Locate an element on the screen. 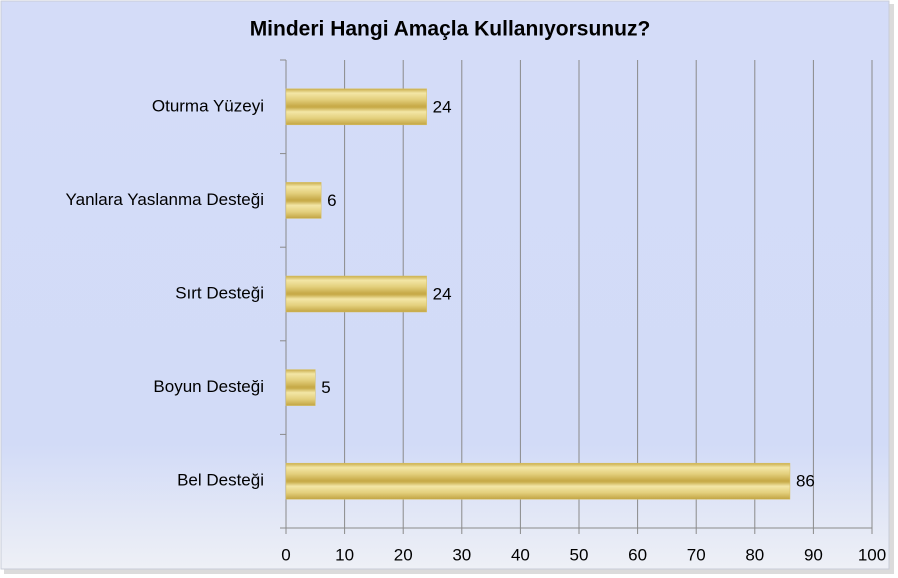 This screenshot has width=898, height=578. value-label: 6 is located at coordinates (331, 200).